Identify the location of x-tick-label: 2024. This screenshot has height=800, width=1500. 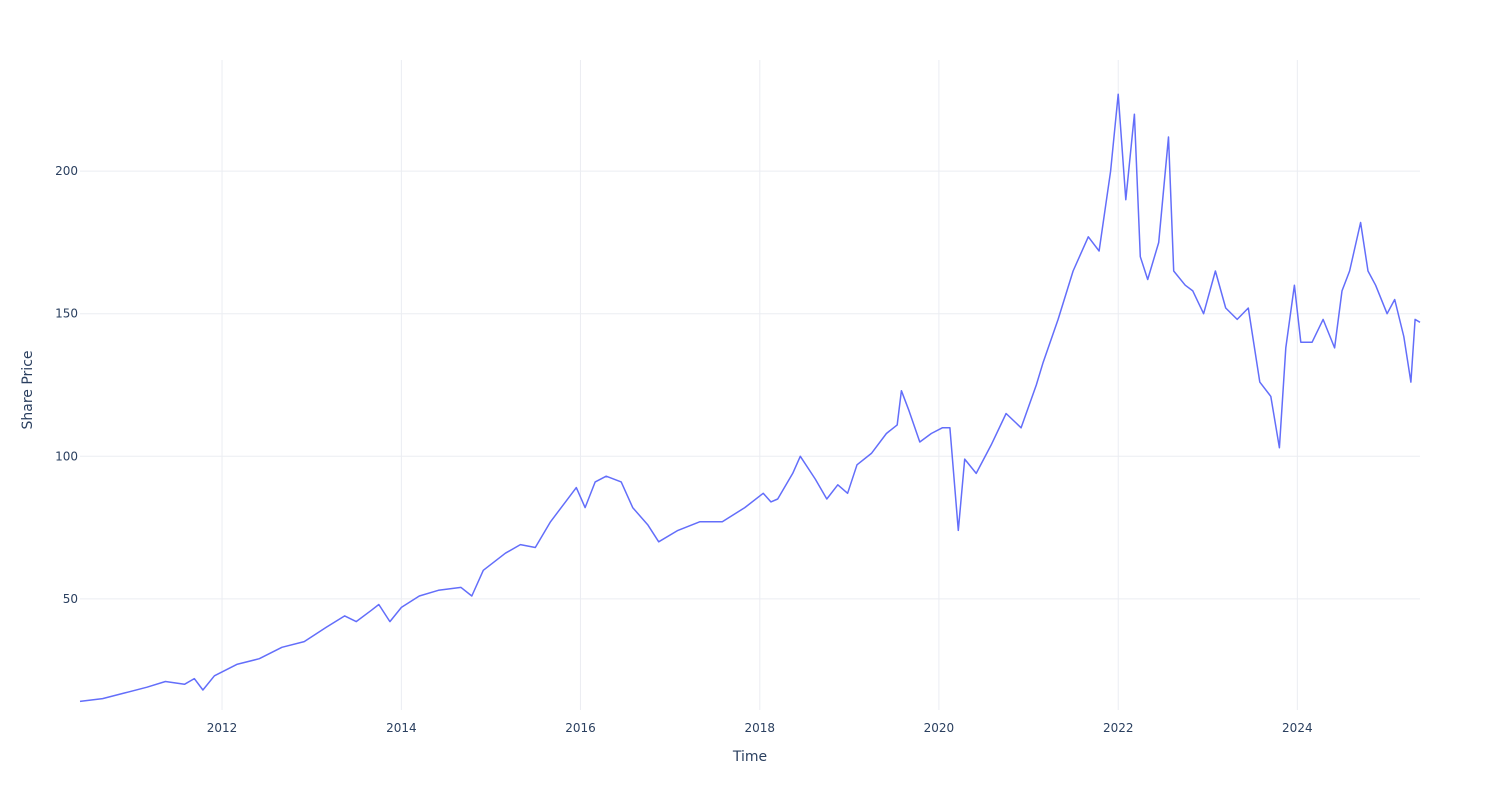
(1297, 728).